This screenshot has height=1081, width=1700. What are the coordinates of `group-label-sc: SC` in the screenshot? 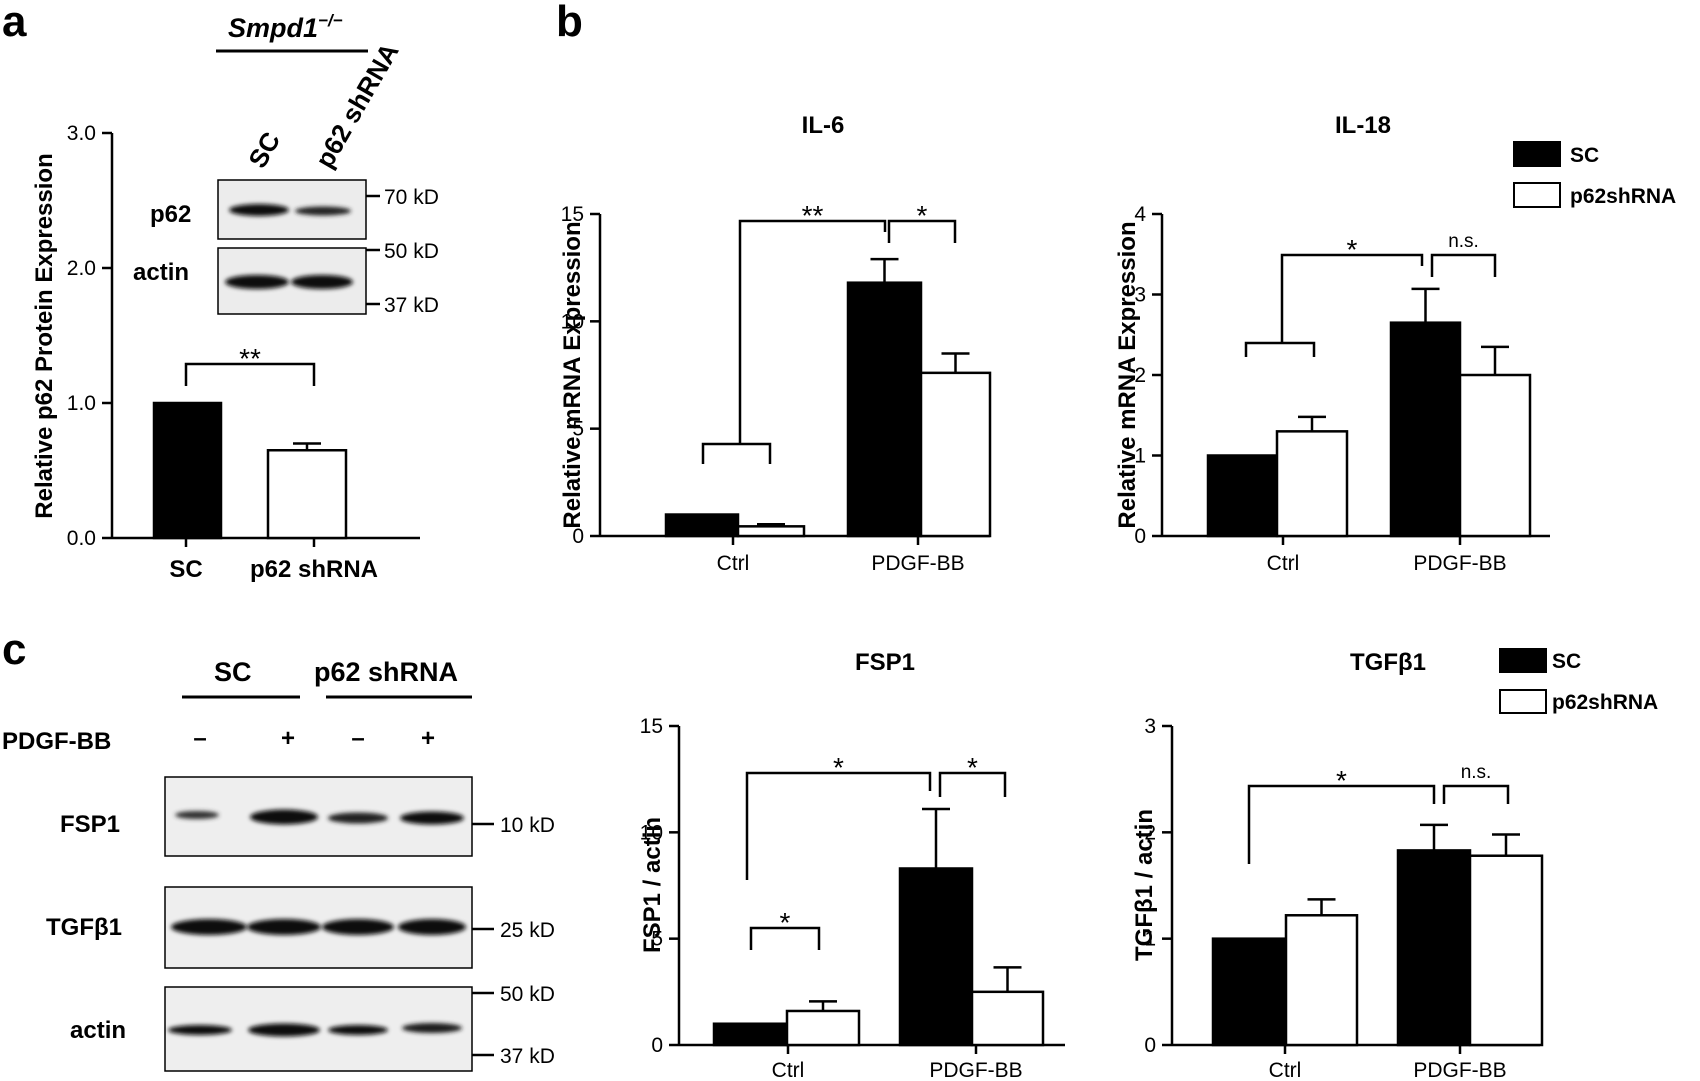 It's located at (233, 672).